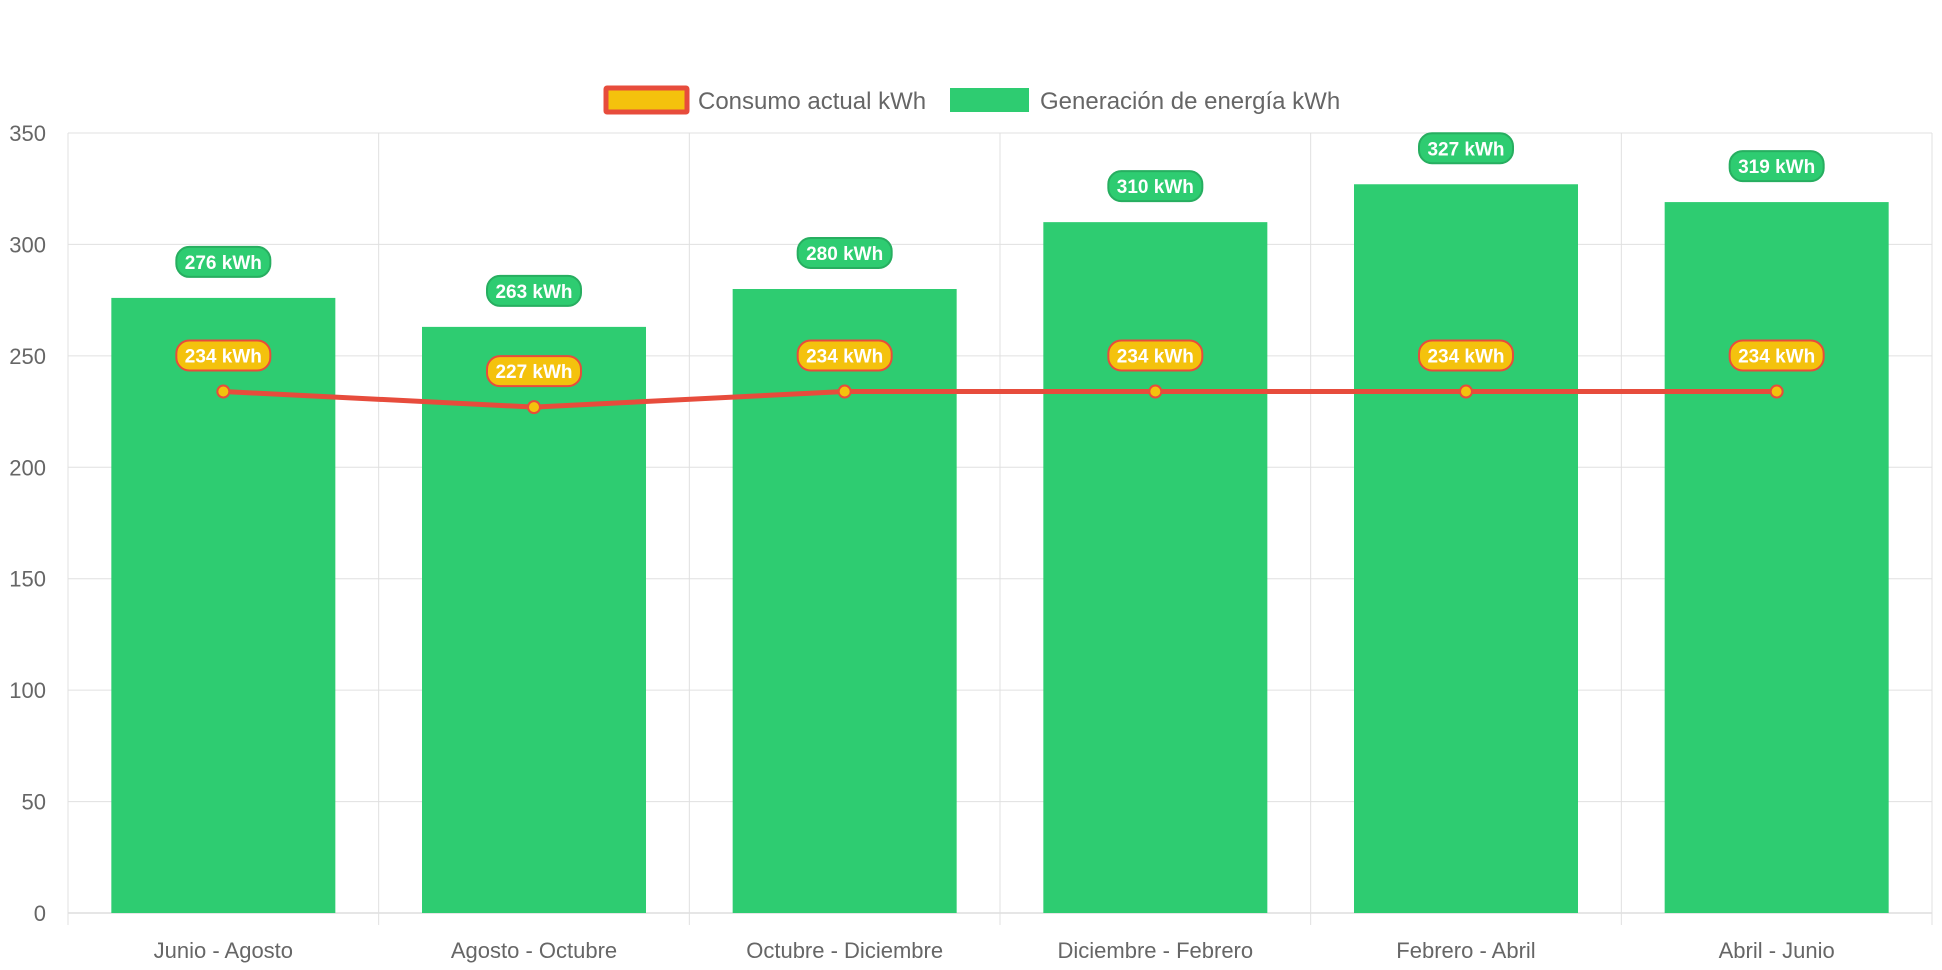  Describe the element at coordinates (27, 244) in the screenshot. I see `y-tick-label: 300` at that location.